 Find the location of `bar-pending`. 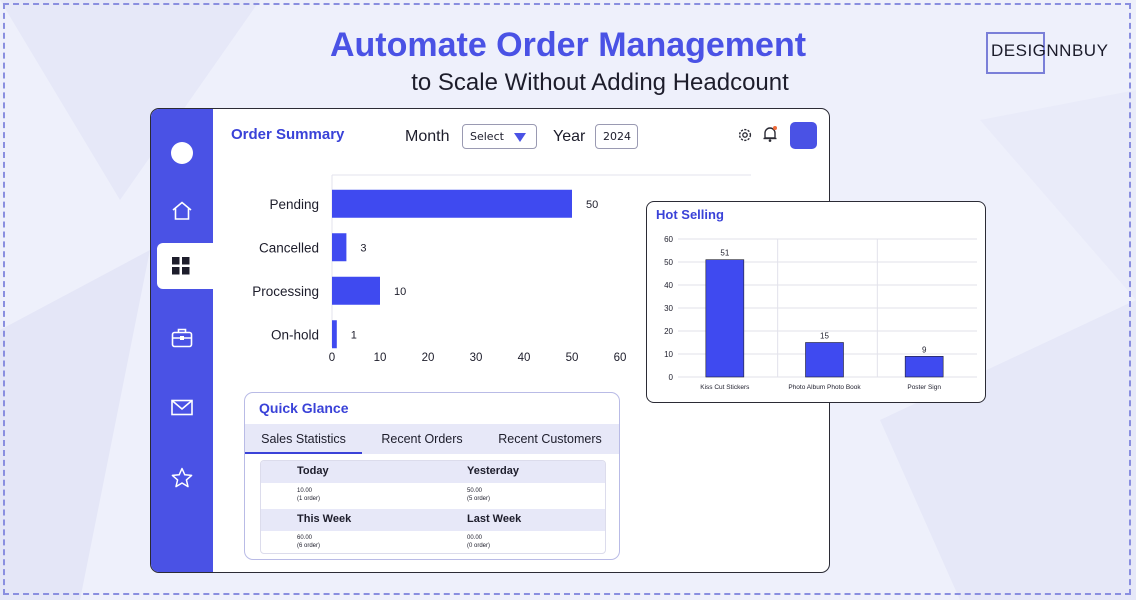

bar-pending is located at coordinates (452, 203).